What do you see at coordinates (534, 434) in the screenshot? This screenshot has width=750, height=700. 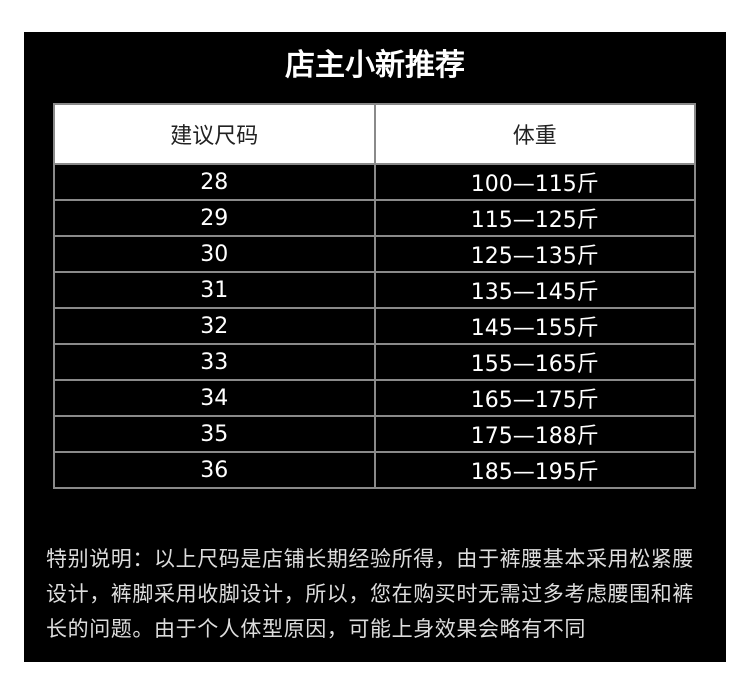 I see `weight-cell: 175—188斤` at bounding box center [534, 434].